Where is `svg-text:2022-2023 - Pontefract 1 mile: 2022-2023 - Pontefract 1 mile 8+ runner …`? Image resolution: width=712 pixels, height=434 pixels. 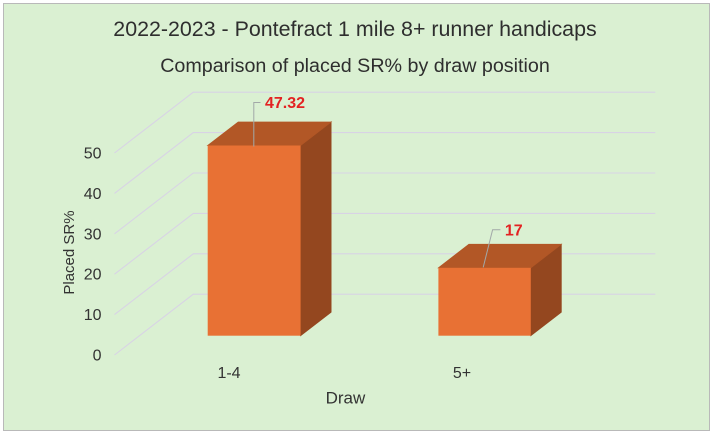
svg-text:2022-2023 - Pontefract 1 mile: 2022-2023 - Pontefract 1 mile 8+ runner … is located at coordinates (354, 29).